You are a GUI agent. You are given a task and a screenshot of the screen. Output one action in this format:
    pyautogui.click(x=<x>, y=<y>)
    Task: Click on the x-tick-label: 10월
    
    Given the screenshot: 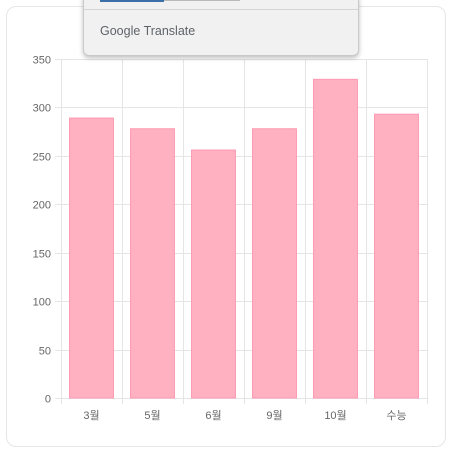 What is the action you would take?
    pyautogui.click(x=335, y=415)
    